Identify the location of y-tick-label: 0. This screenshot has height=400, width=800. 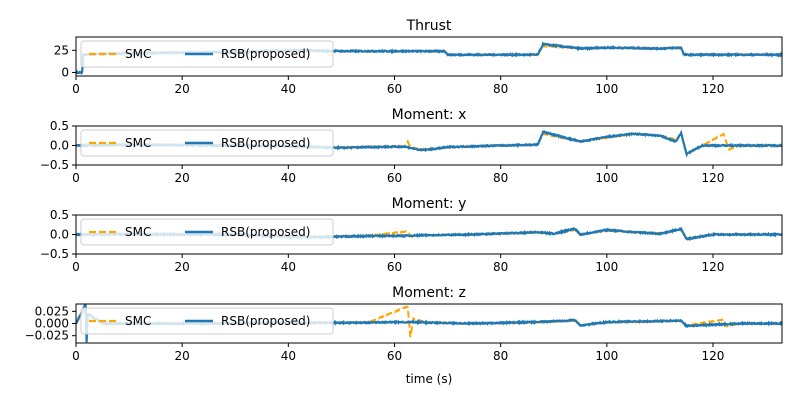
(65, 72).